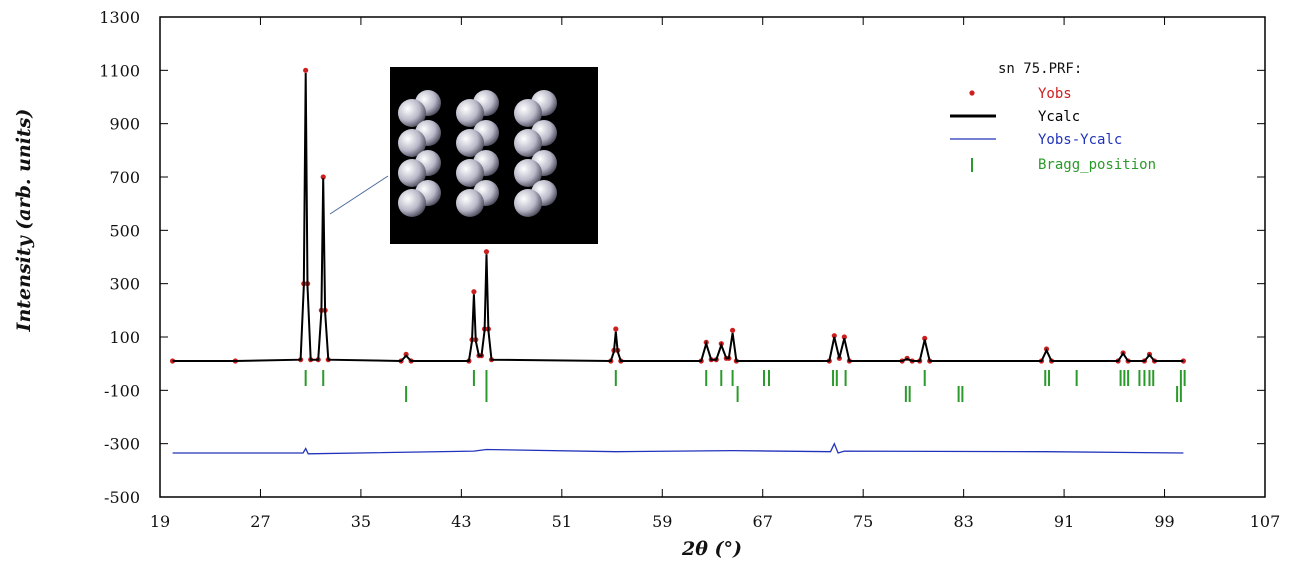  I want to click on y-tick-label: -100, so click(122, 390).